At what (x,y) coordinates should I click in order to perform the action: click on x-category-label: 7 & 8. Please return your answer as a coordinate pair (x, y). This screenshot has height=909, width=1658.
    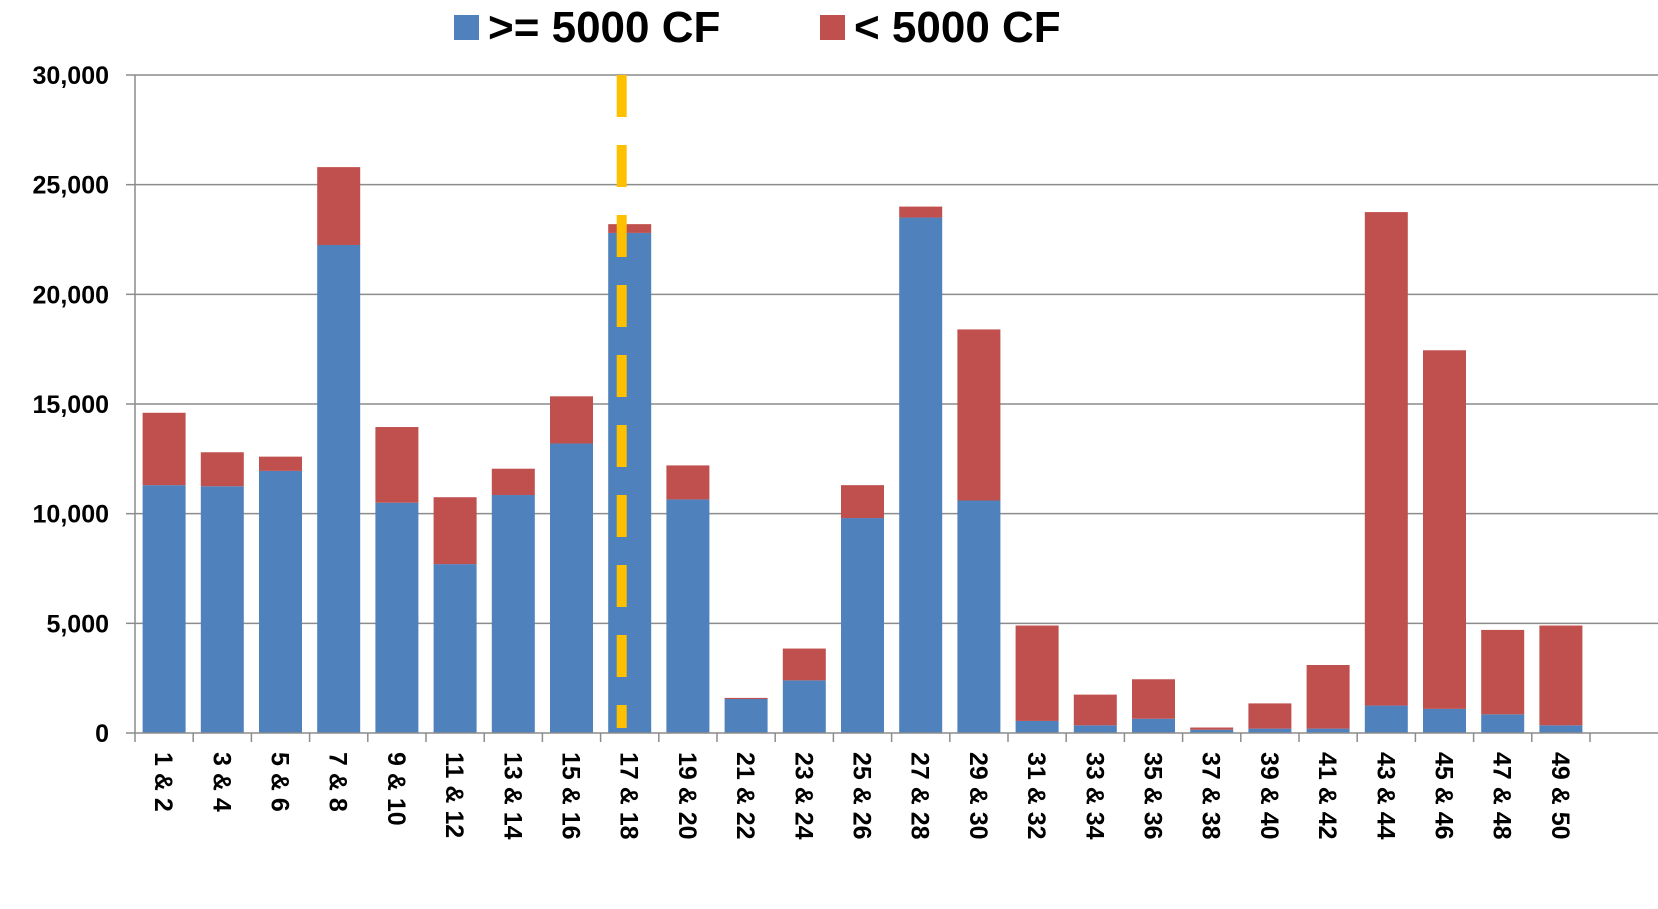
    Looking at the image, I should click on (338, 782).